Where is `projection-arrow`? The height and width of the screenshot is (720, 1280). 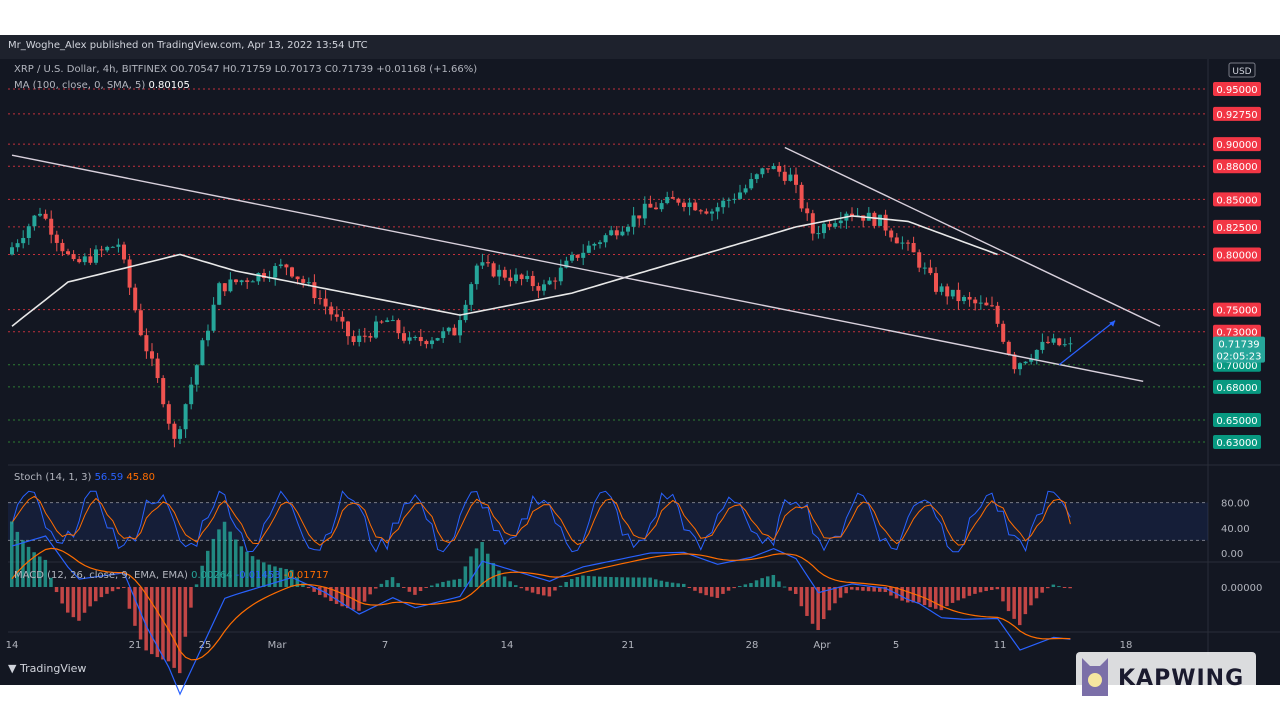
projection-arrow is located at coordinates (1087, 343).